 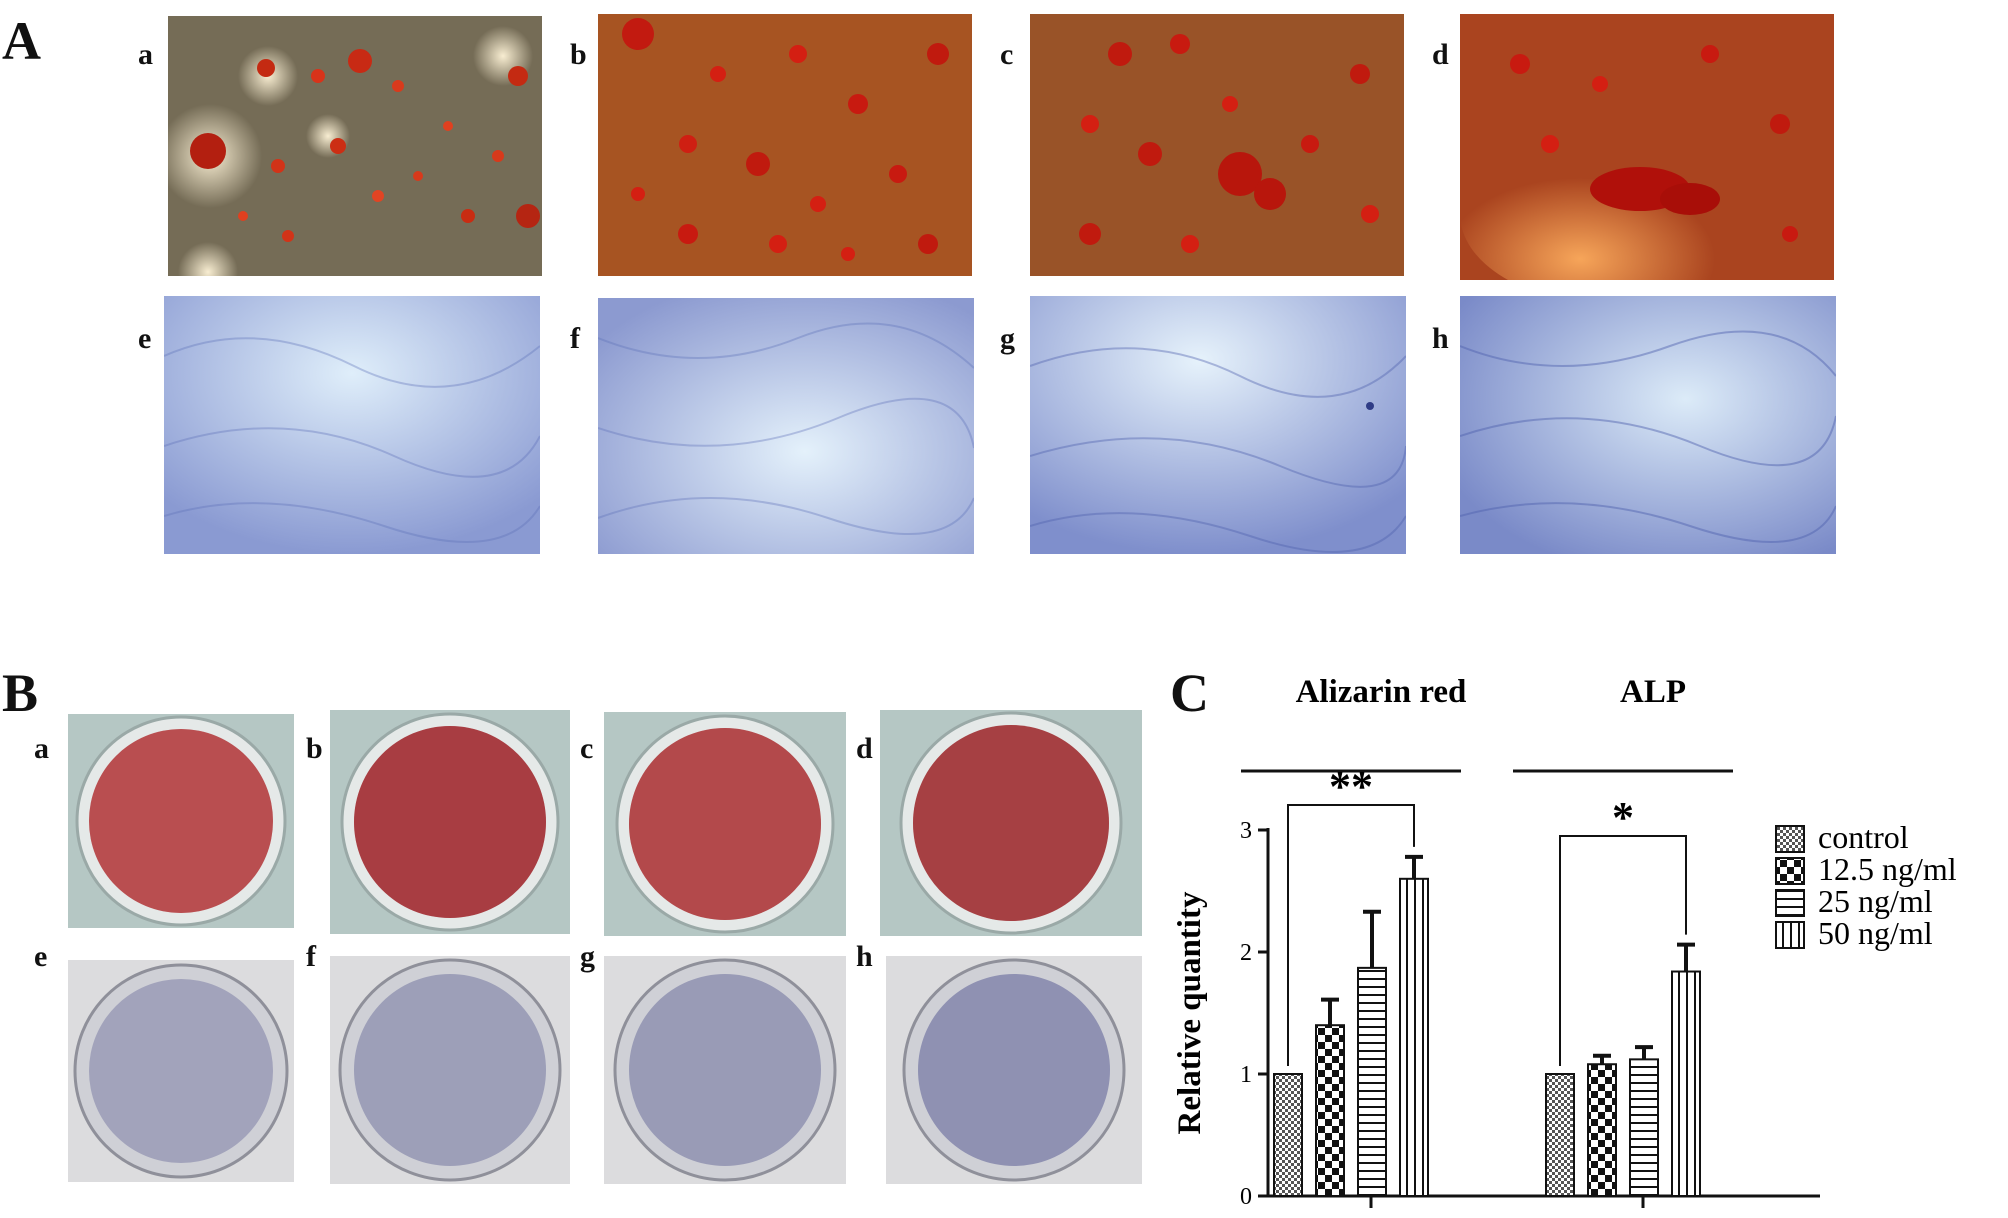 What do you see at coordinates (1007, 54) in the screenshot?
I see `panel-a-label-c: c` at bounding box center [1007, 54].